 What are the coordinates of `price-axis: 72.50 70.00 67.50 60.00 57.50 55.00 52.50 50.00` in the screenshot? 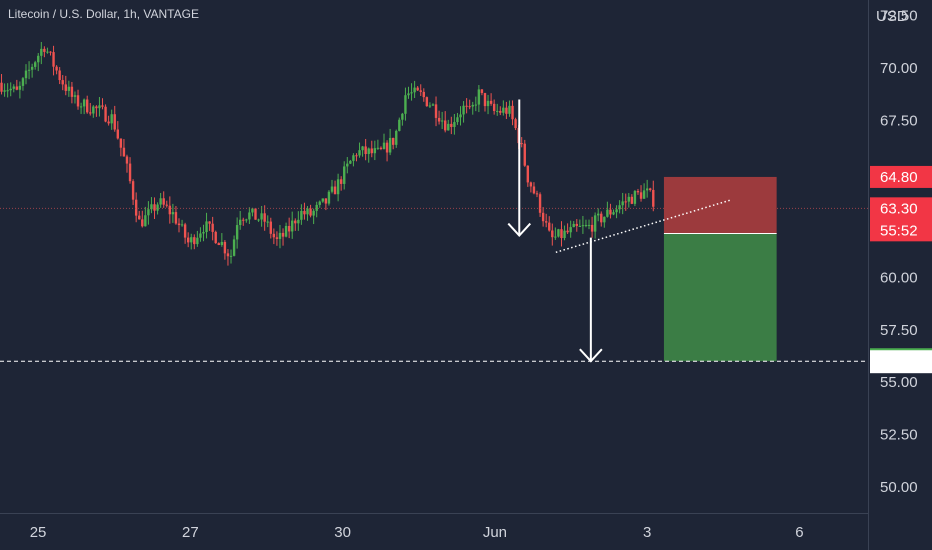 It's located at (899, 252).